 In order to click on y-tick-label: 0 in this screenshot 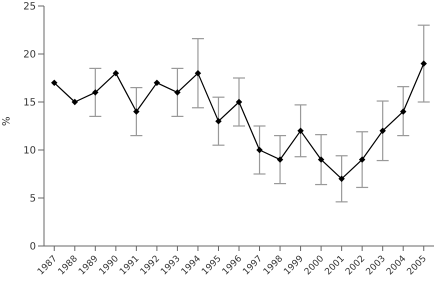, I will do `click(33, 247)`.